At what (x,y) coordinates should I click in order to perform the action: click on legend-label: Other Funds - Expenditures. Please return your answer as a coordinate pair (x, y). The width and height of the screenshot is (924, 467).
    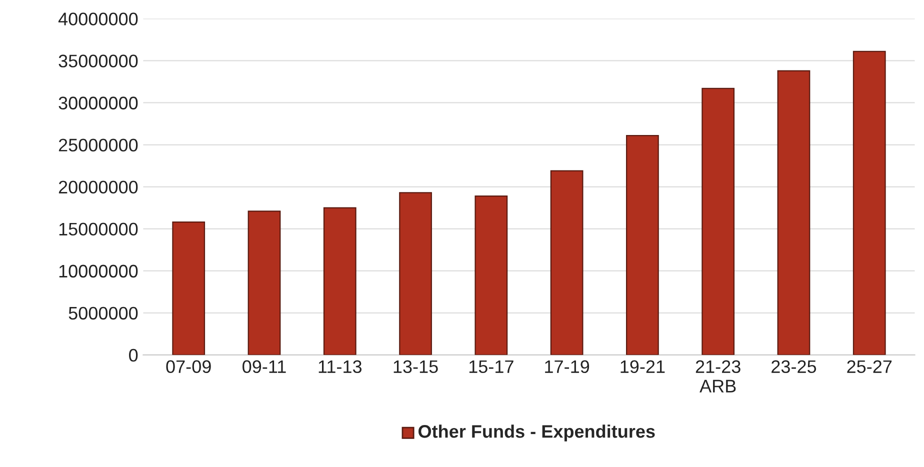
    Looking at the image, I should click on (536, 433).